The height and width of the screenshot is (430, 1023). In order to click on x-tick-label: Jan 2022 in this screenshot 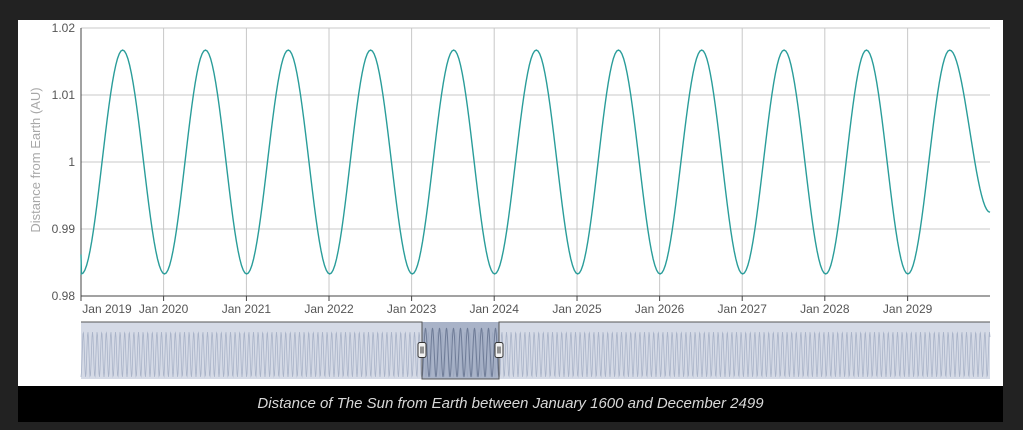, I will do `click(329, 309)`.